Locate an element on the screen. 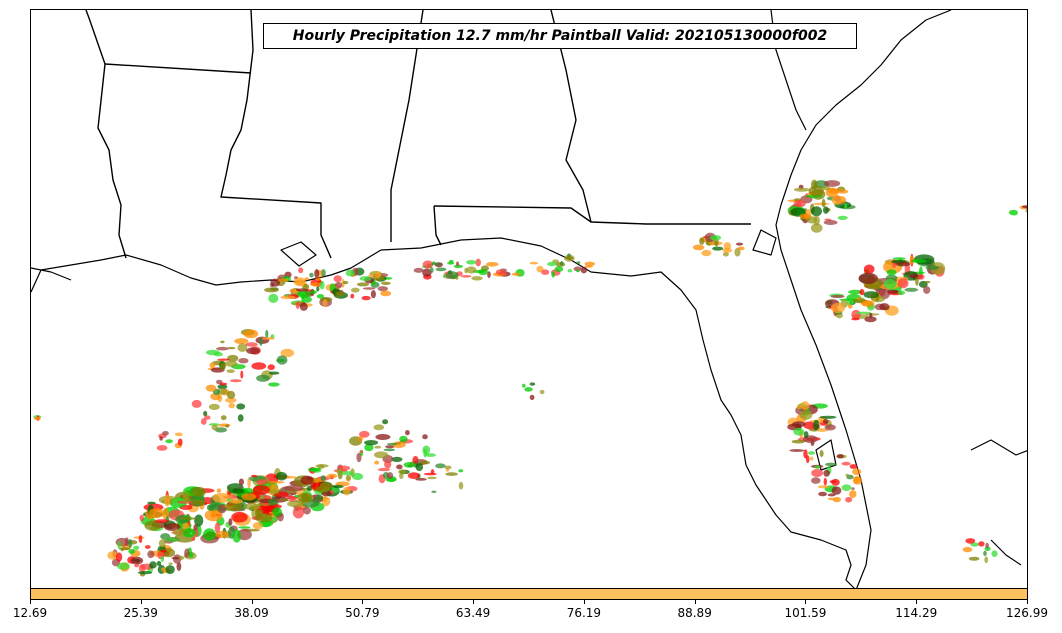 The image size is (1062, 633). colorbar-tick-label: 50.79 is located at coordinates (362, 613).